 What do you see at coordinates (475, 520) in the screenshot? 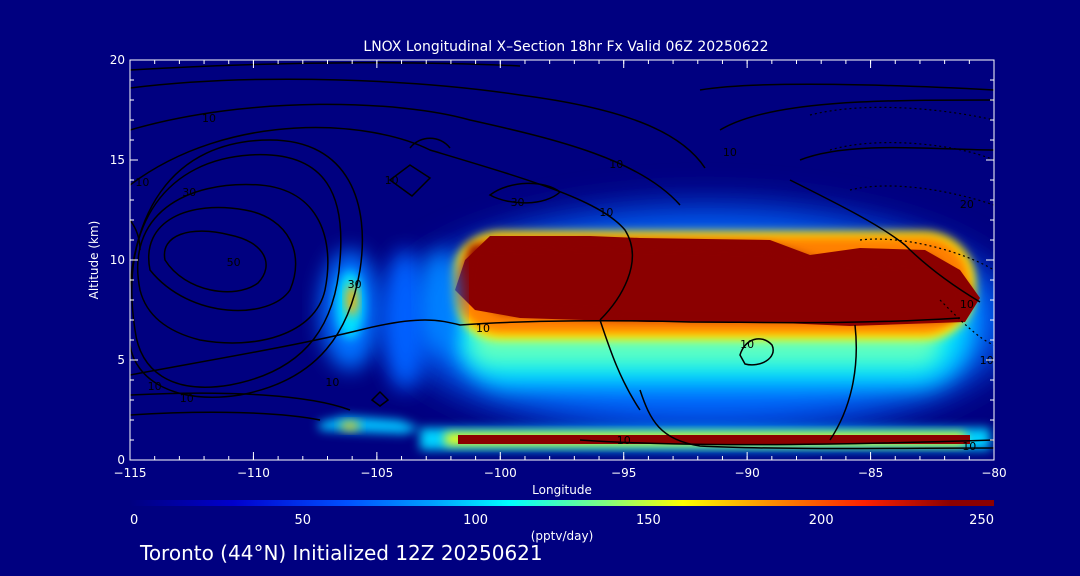
I see `colorbar-tick-label: 100` at bounding box center [475, 520].